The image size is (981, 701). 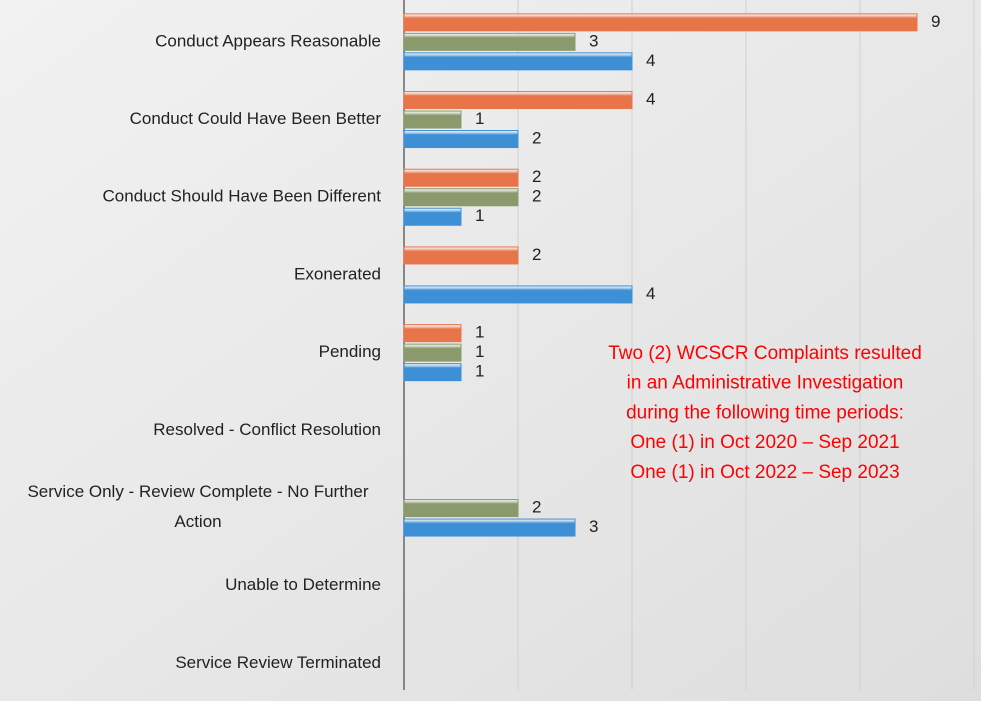 I want to click on y-tick-label: Conduct Could Have Been Better, so click(x=256, y=118).